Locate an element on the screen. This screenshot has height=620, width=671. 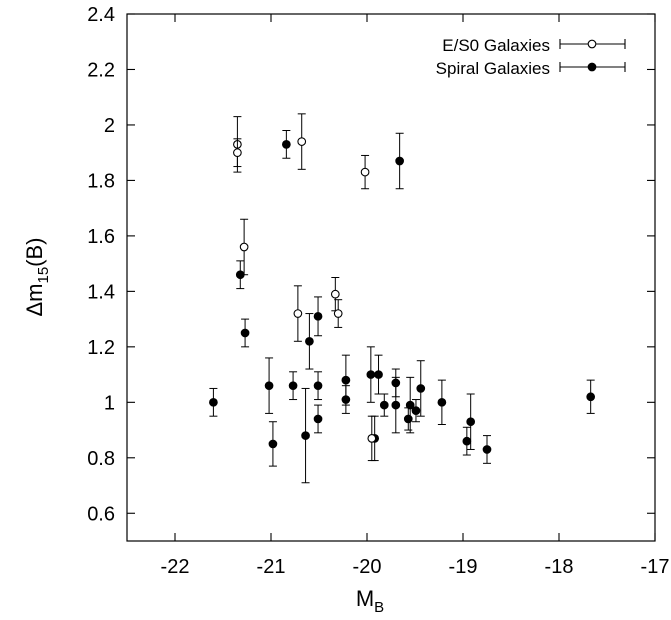
legend-filled-circle-marker is located at coordinates (592, 67).